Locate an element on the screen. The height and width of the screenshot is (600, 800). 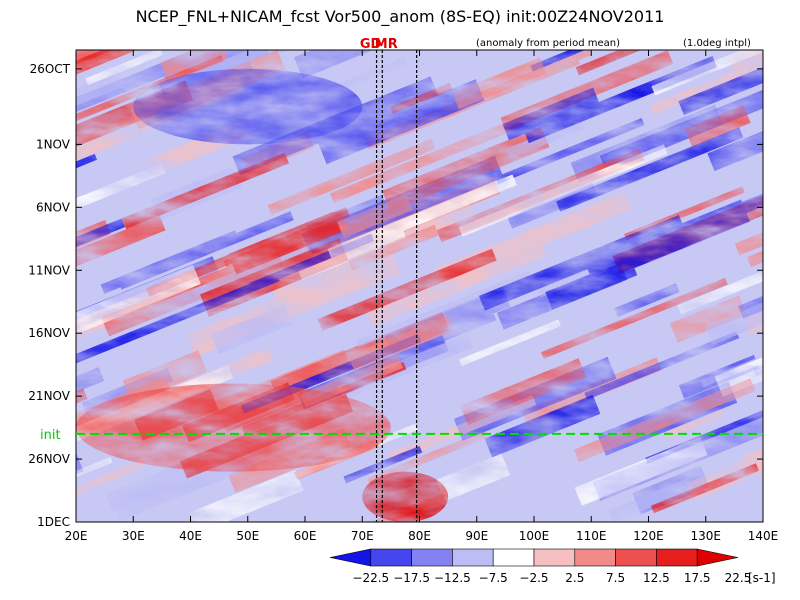
colorbar-level-label: 12.5 is located at coordinates (656, 578).